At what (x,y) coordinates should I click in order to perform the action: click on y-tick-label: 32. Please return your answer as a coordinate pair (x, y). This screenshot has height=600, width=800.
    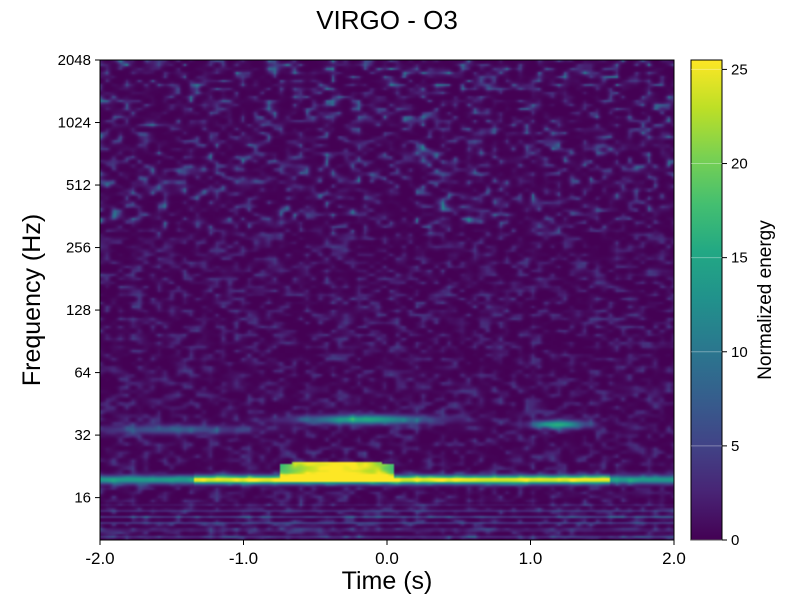
    Looking at the image, I should click on (82, 435).